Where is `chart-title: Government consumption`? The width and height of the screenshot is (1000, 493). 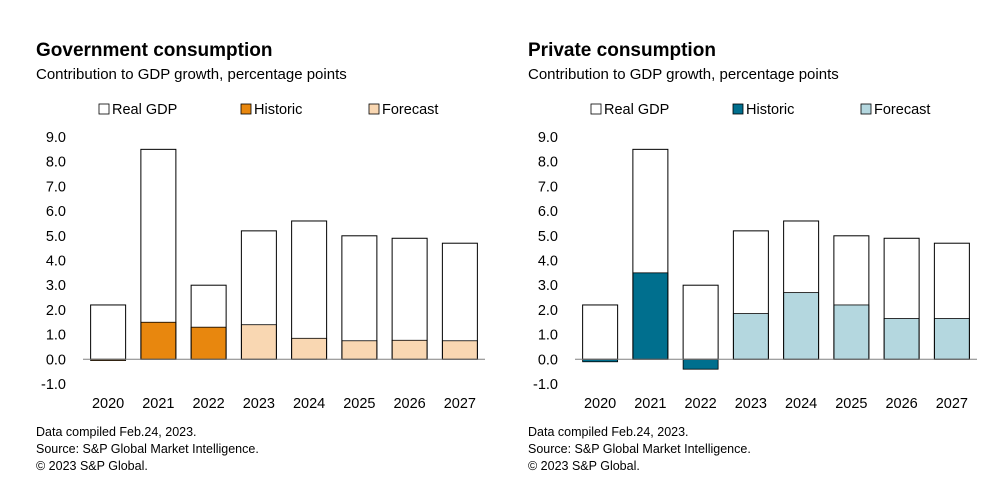 chart-title: Government consumption is located at coordinates (154, 50).